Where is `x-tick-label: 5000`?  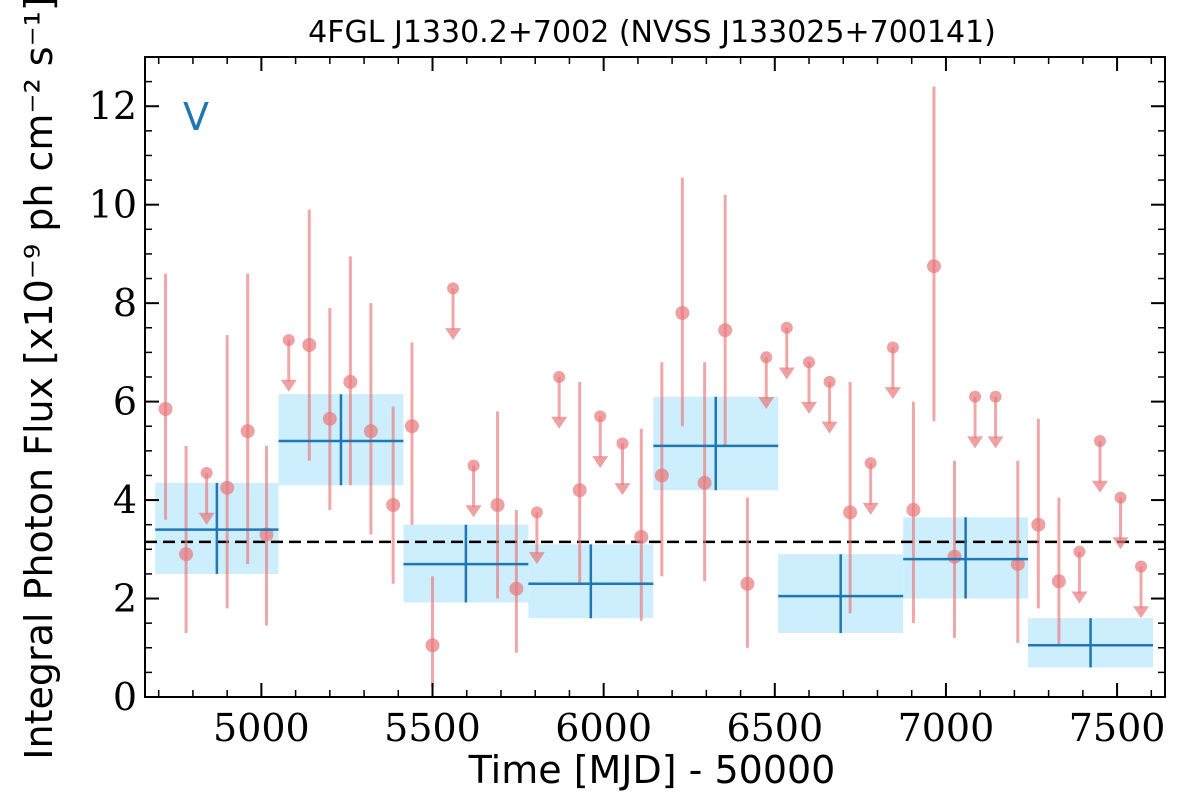 x-tick-label: 5000 is located at coordinates (261, 728).